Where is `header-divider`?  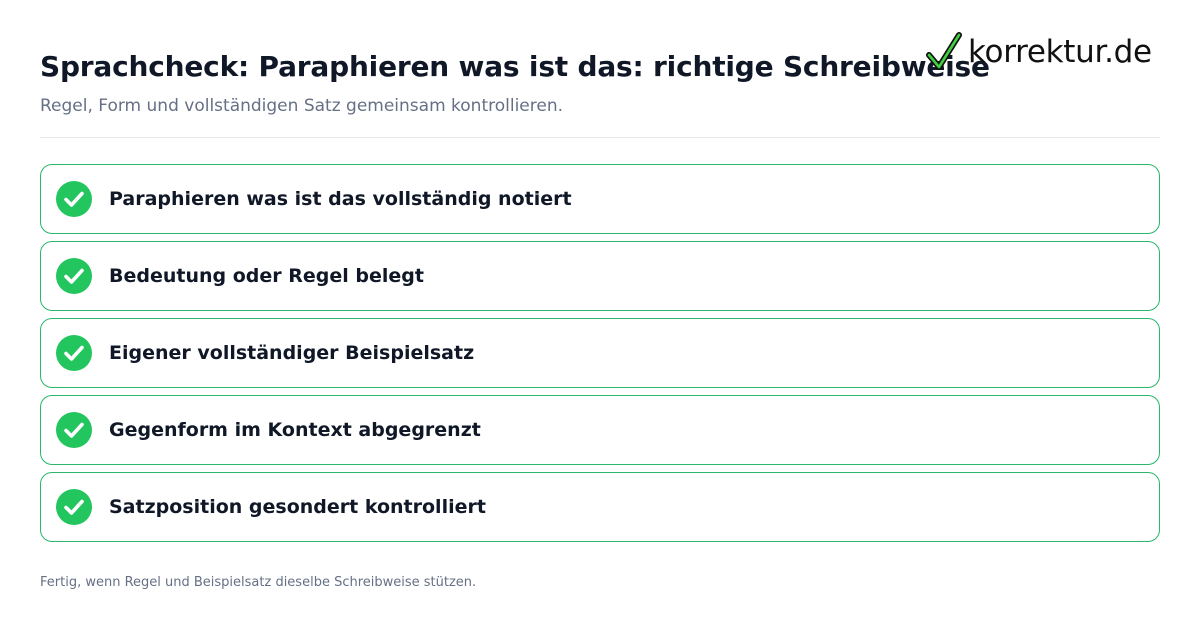 header-divider is located at coordinates (600, 137).